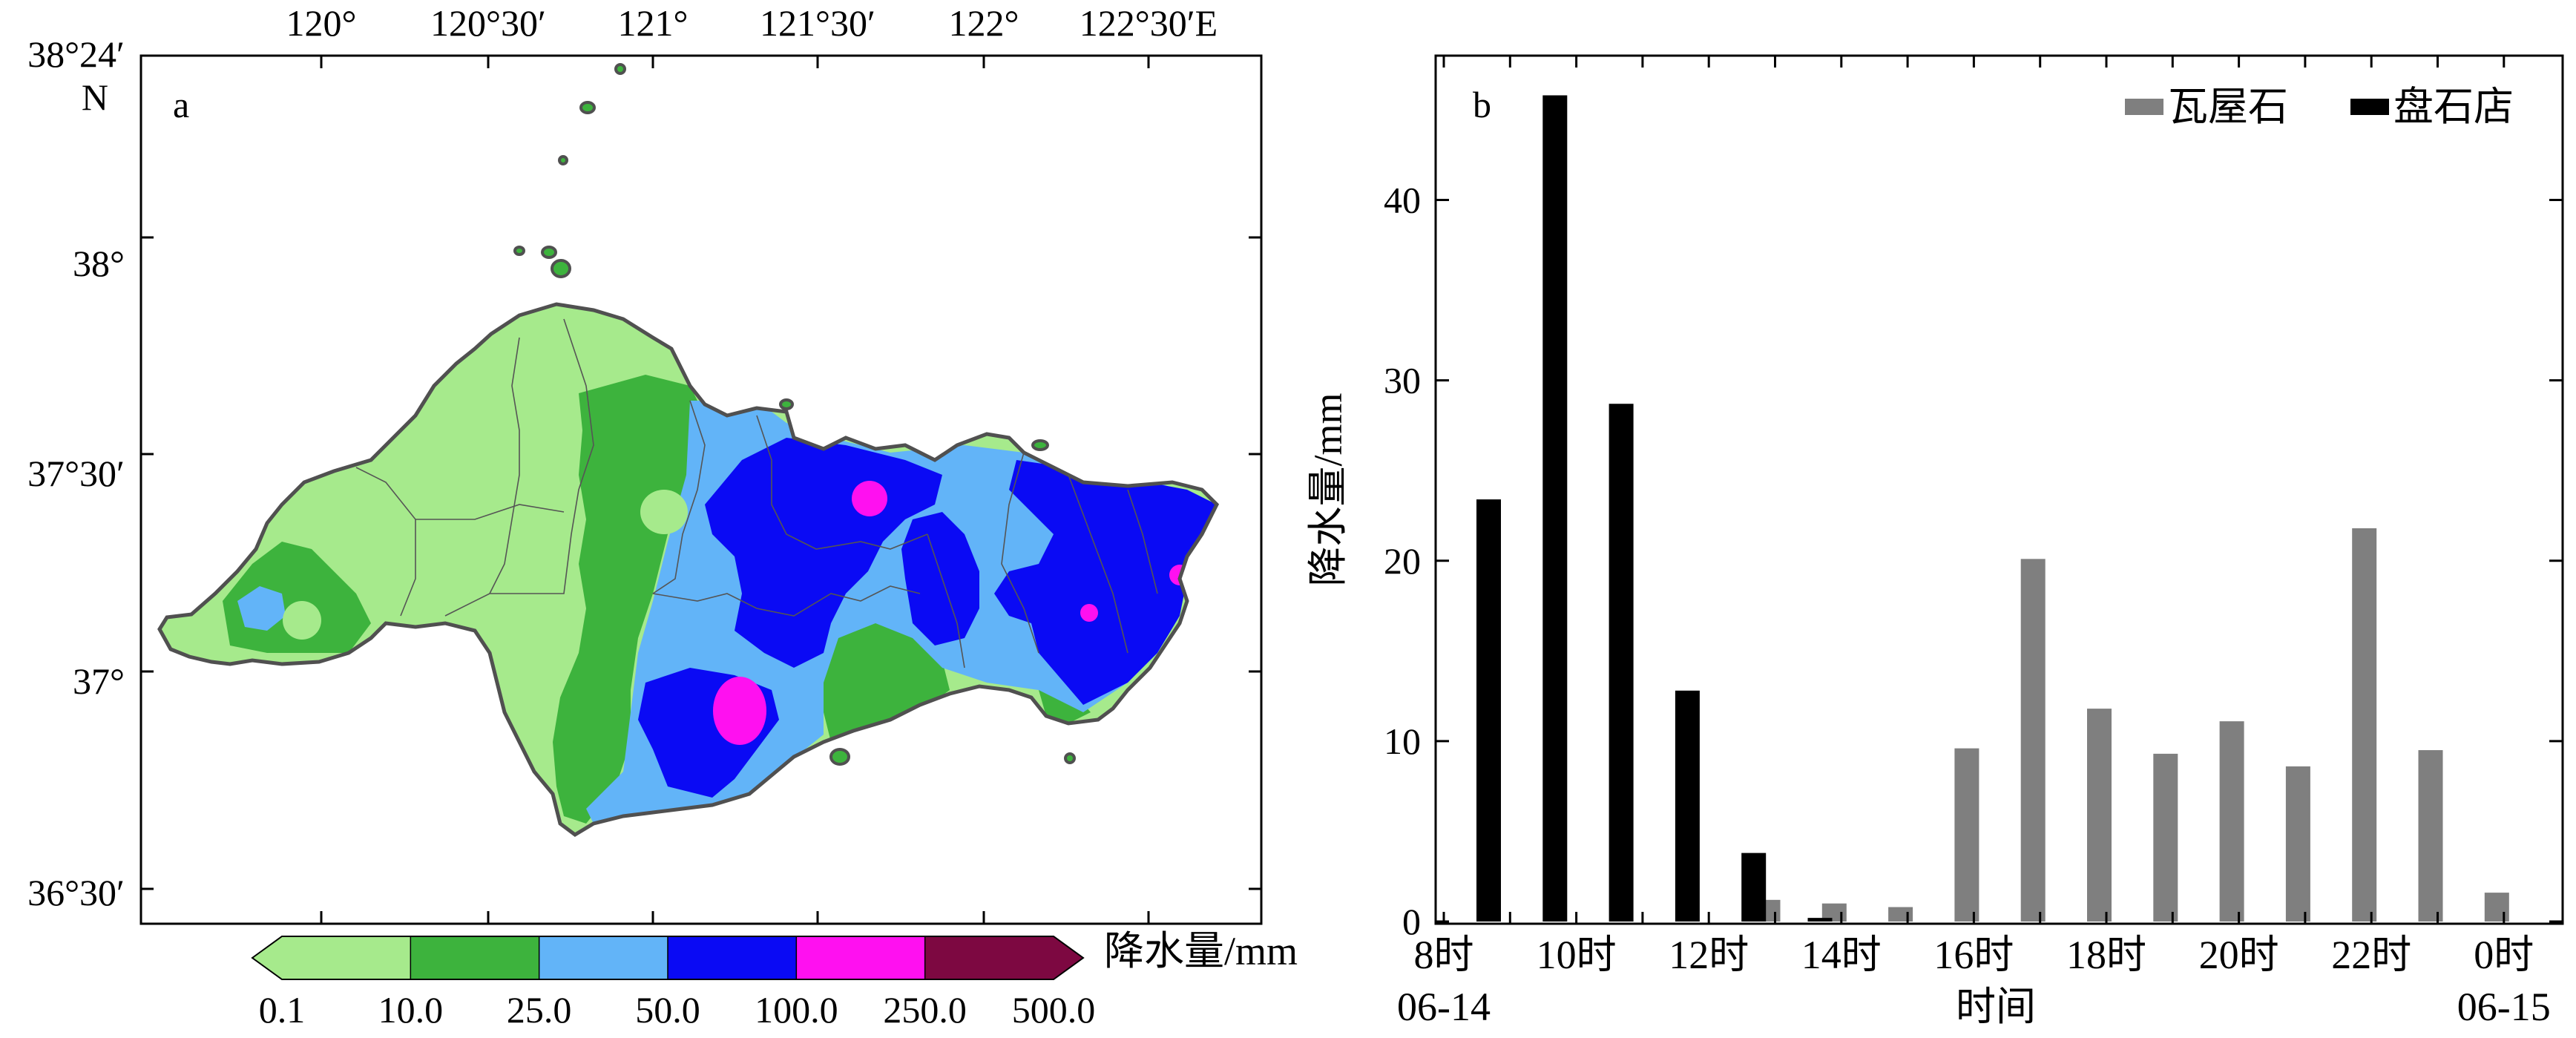 The image size is (2576, 1038). Describe the element at coordinates (488, 23) in the screenshot. I see `map-top-tick-label: 120°30′` at that location.